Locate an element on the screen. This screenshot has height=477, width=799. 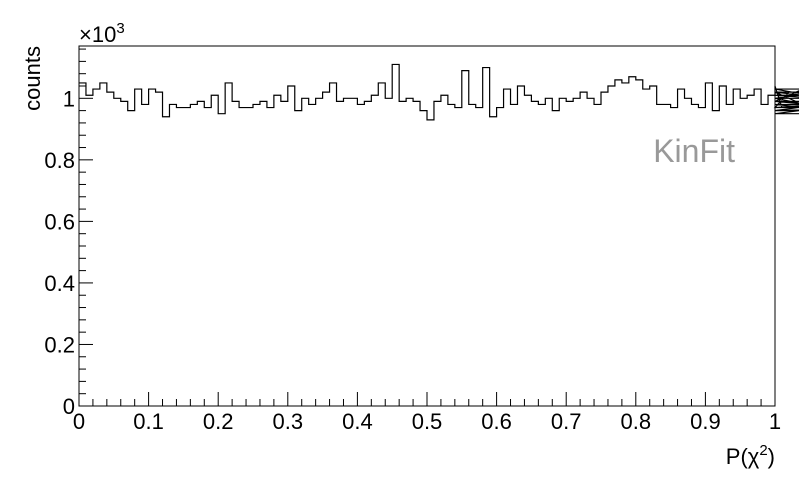
annotation-kinfit: KinFit is located at coordinates (694, 151).